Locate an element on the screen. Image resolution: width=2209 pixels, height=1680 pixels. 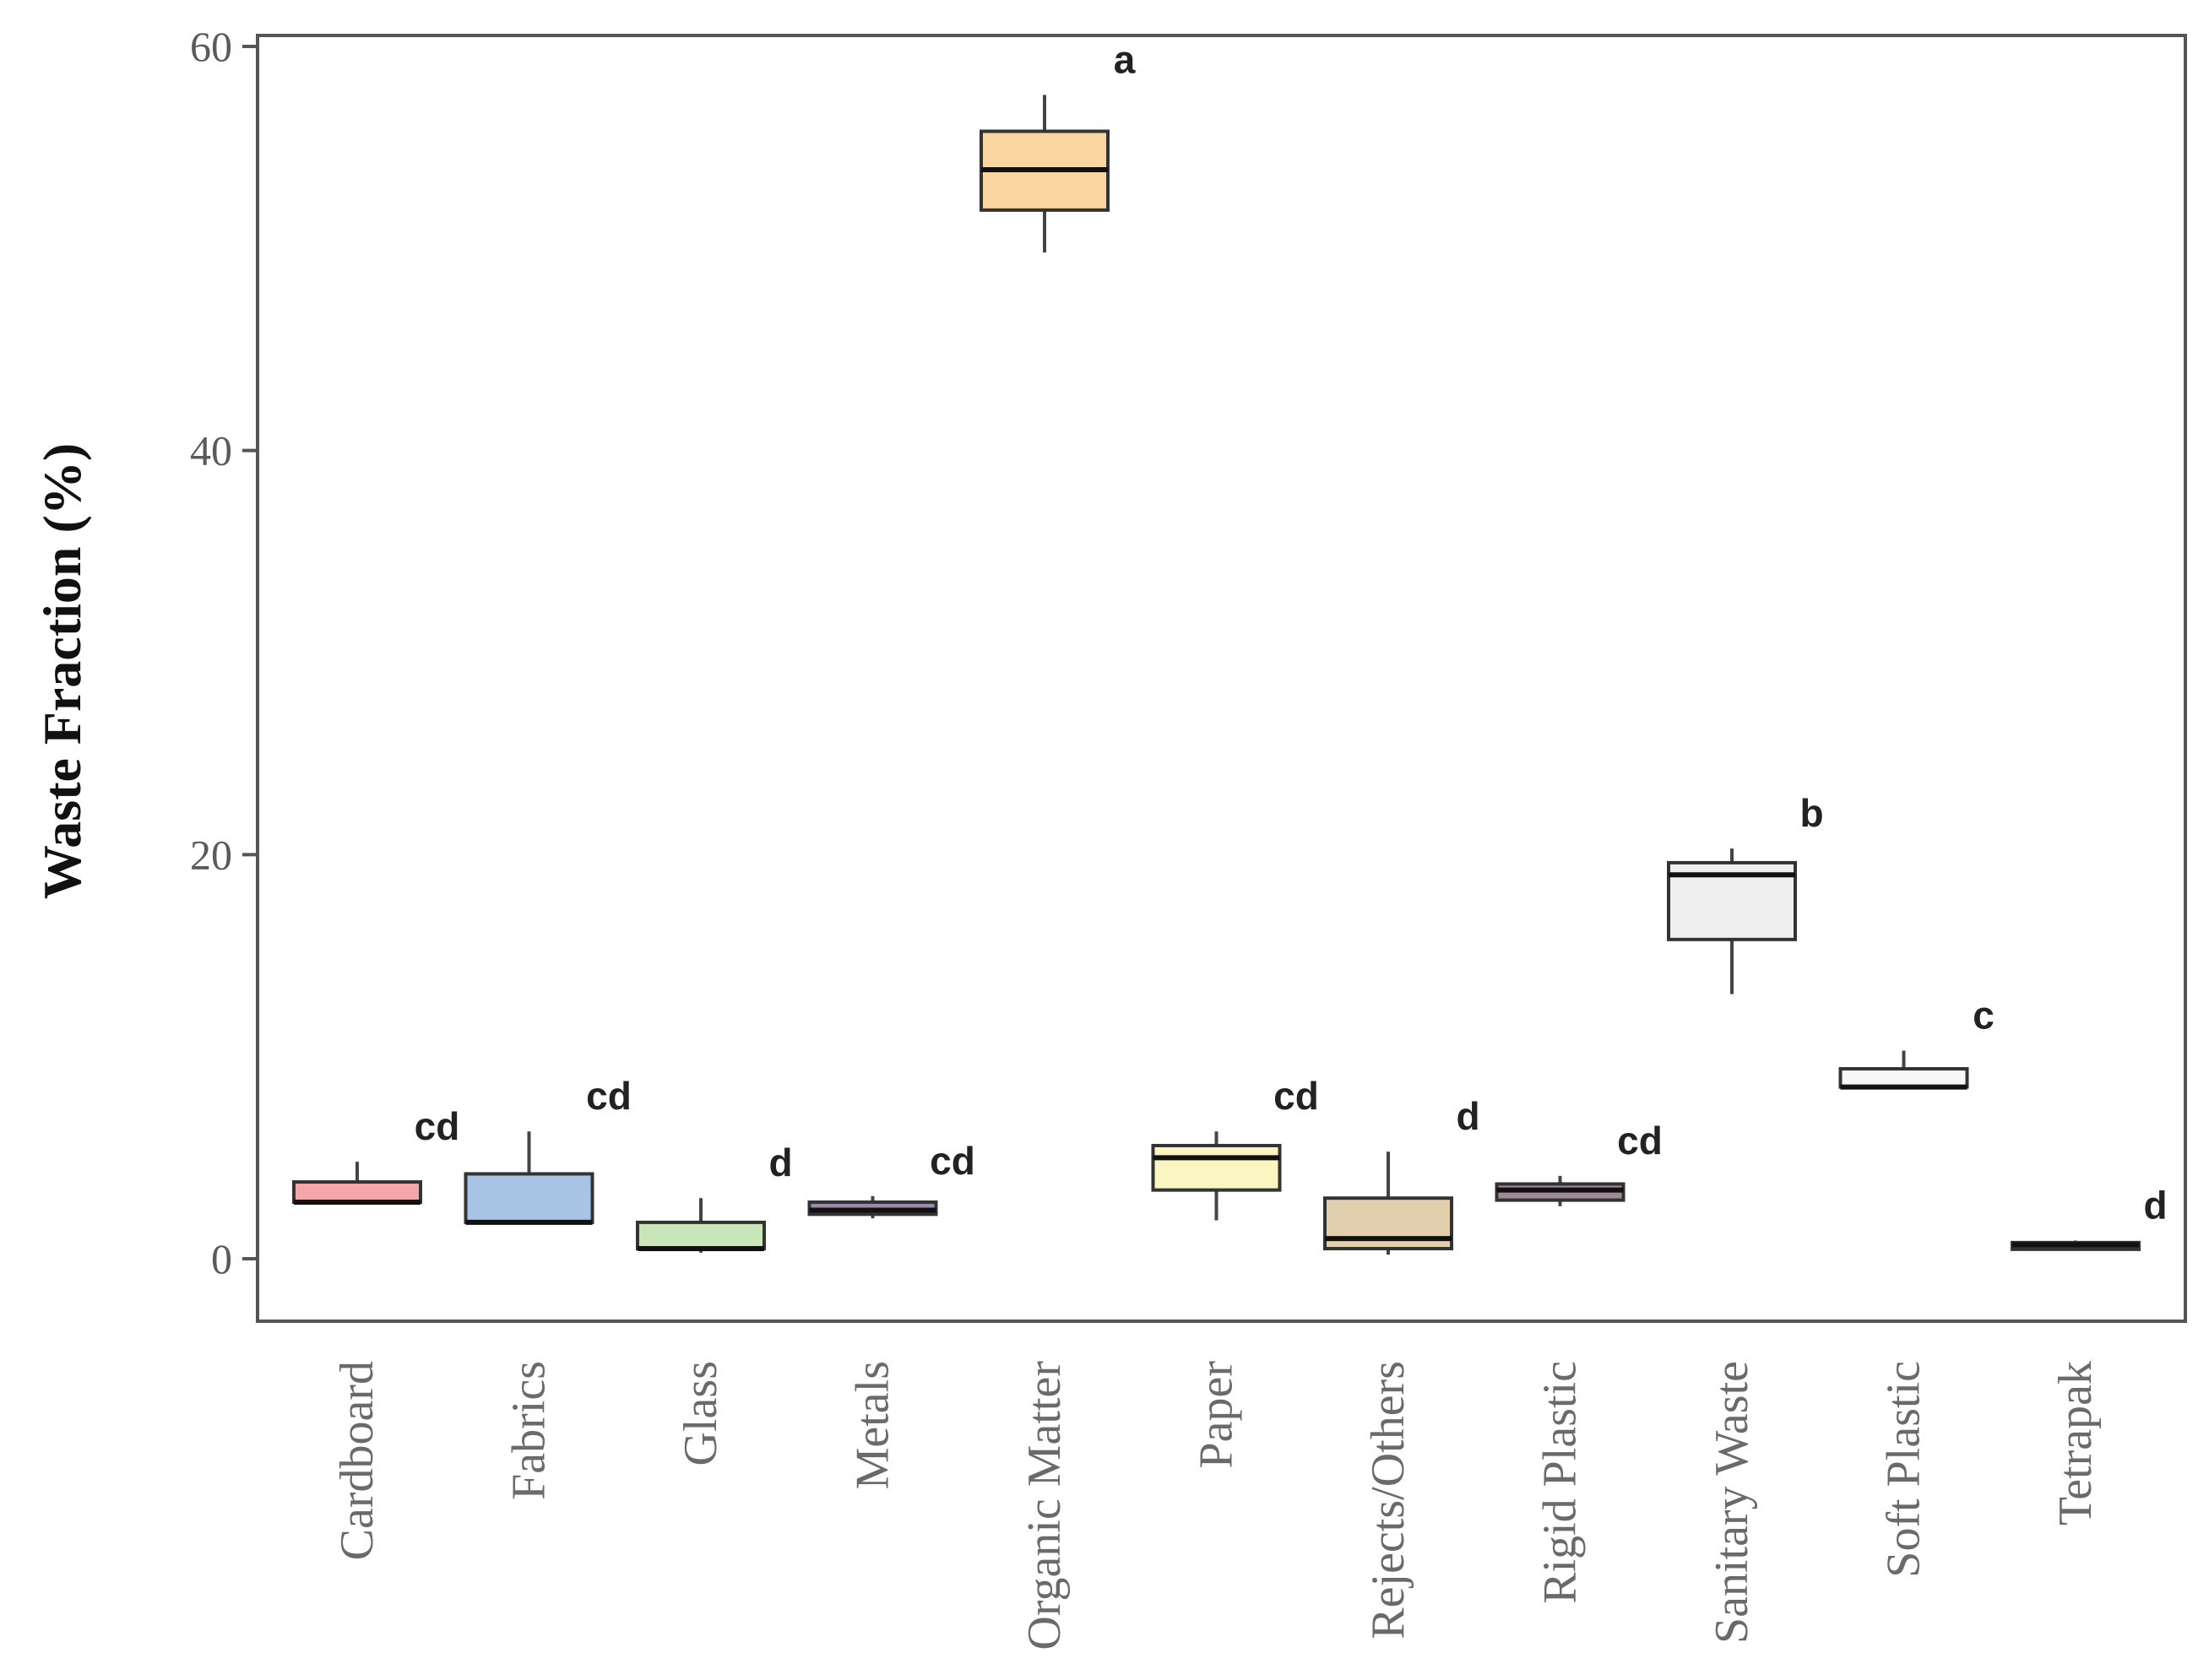
box-soft-plastic: c is located at coordinates (1916, 1041).